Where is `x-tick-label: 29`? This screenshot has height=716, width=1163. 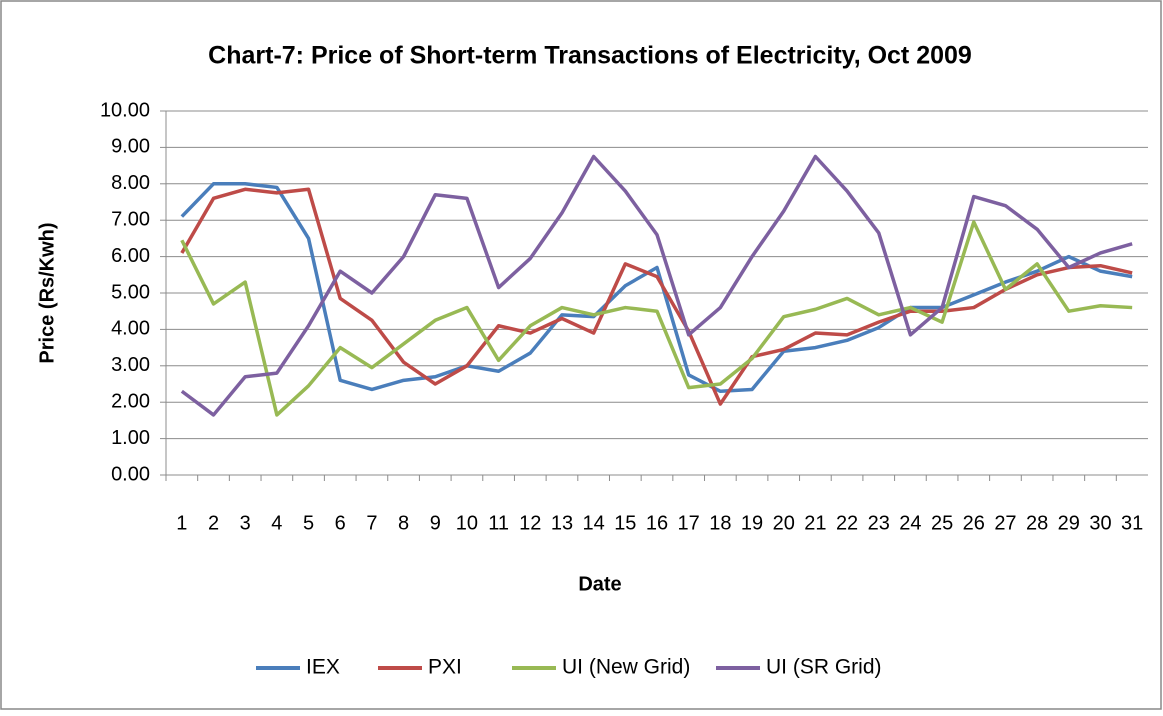 x-tick-label: 29 is located at coordinates (1069, 523).